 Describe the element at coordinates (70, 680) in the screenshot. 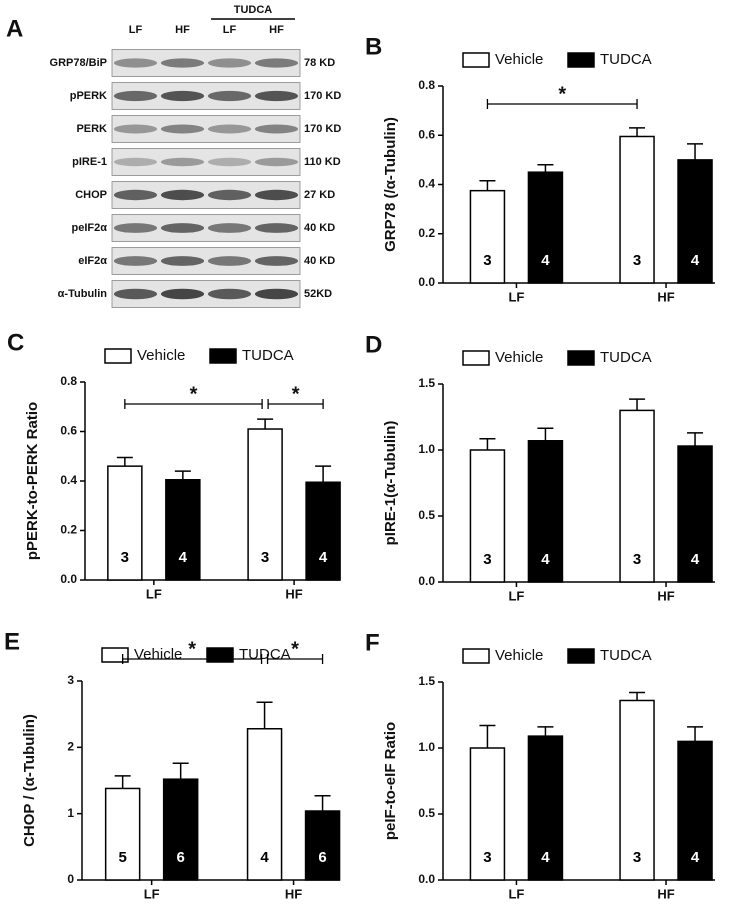

I see `y-tick-label: 3` at that location.